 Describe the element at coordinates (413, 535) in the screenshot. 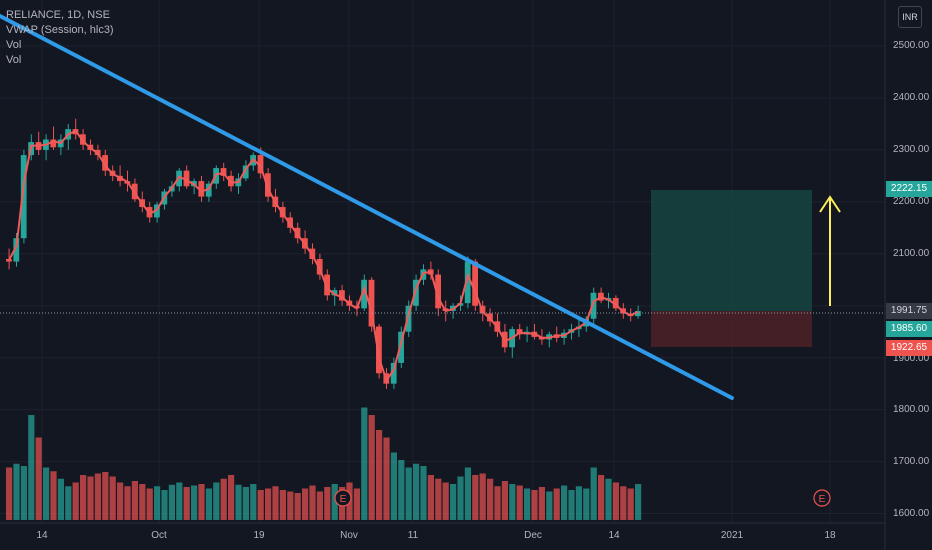

I see `time-tick: 11` at that location.